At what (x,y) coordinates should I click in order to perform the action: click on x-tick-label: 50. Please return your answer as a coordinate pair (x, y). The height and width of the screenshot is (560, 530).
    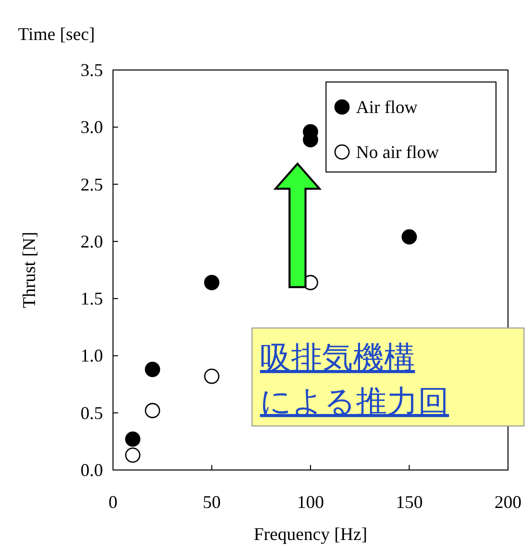
    Looking at the image, I should click on (211, 502).